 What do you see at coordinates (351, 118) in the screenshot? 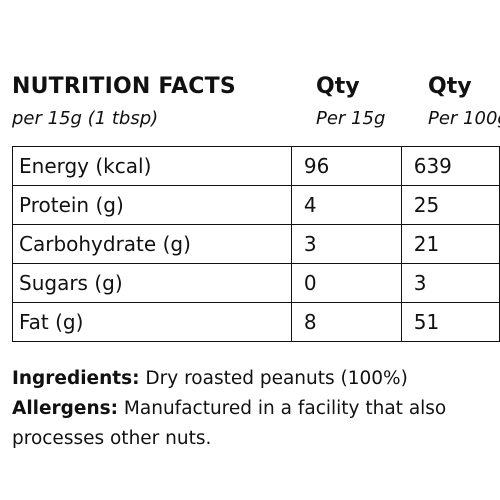
I see `column-subheader-per-15g: Per 15g` at bounding box center [351, 118].